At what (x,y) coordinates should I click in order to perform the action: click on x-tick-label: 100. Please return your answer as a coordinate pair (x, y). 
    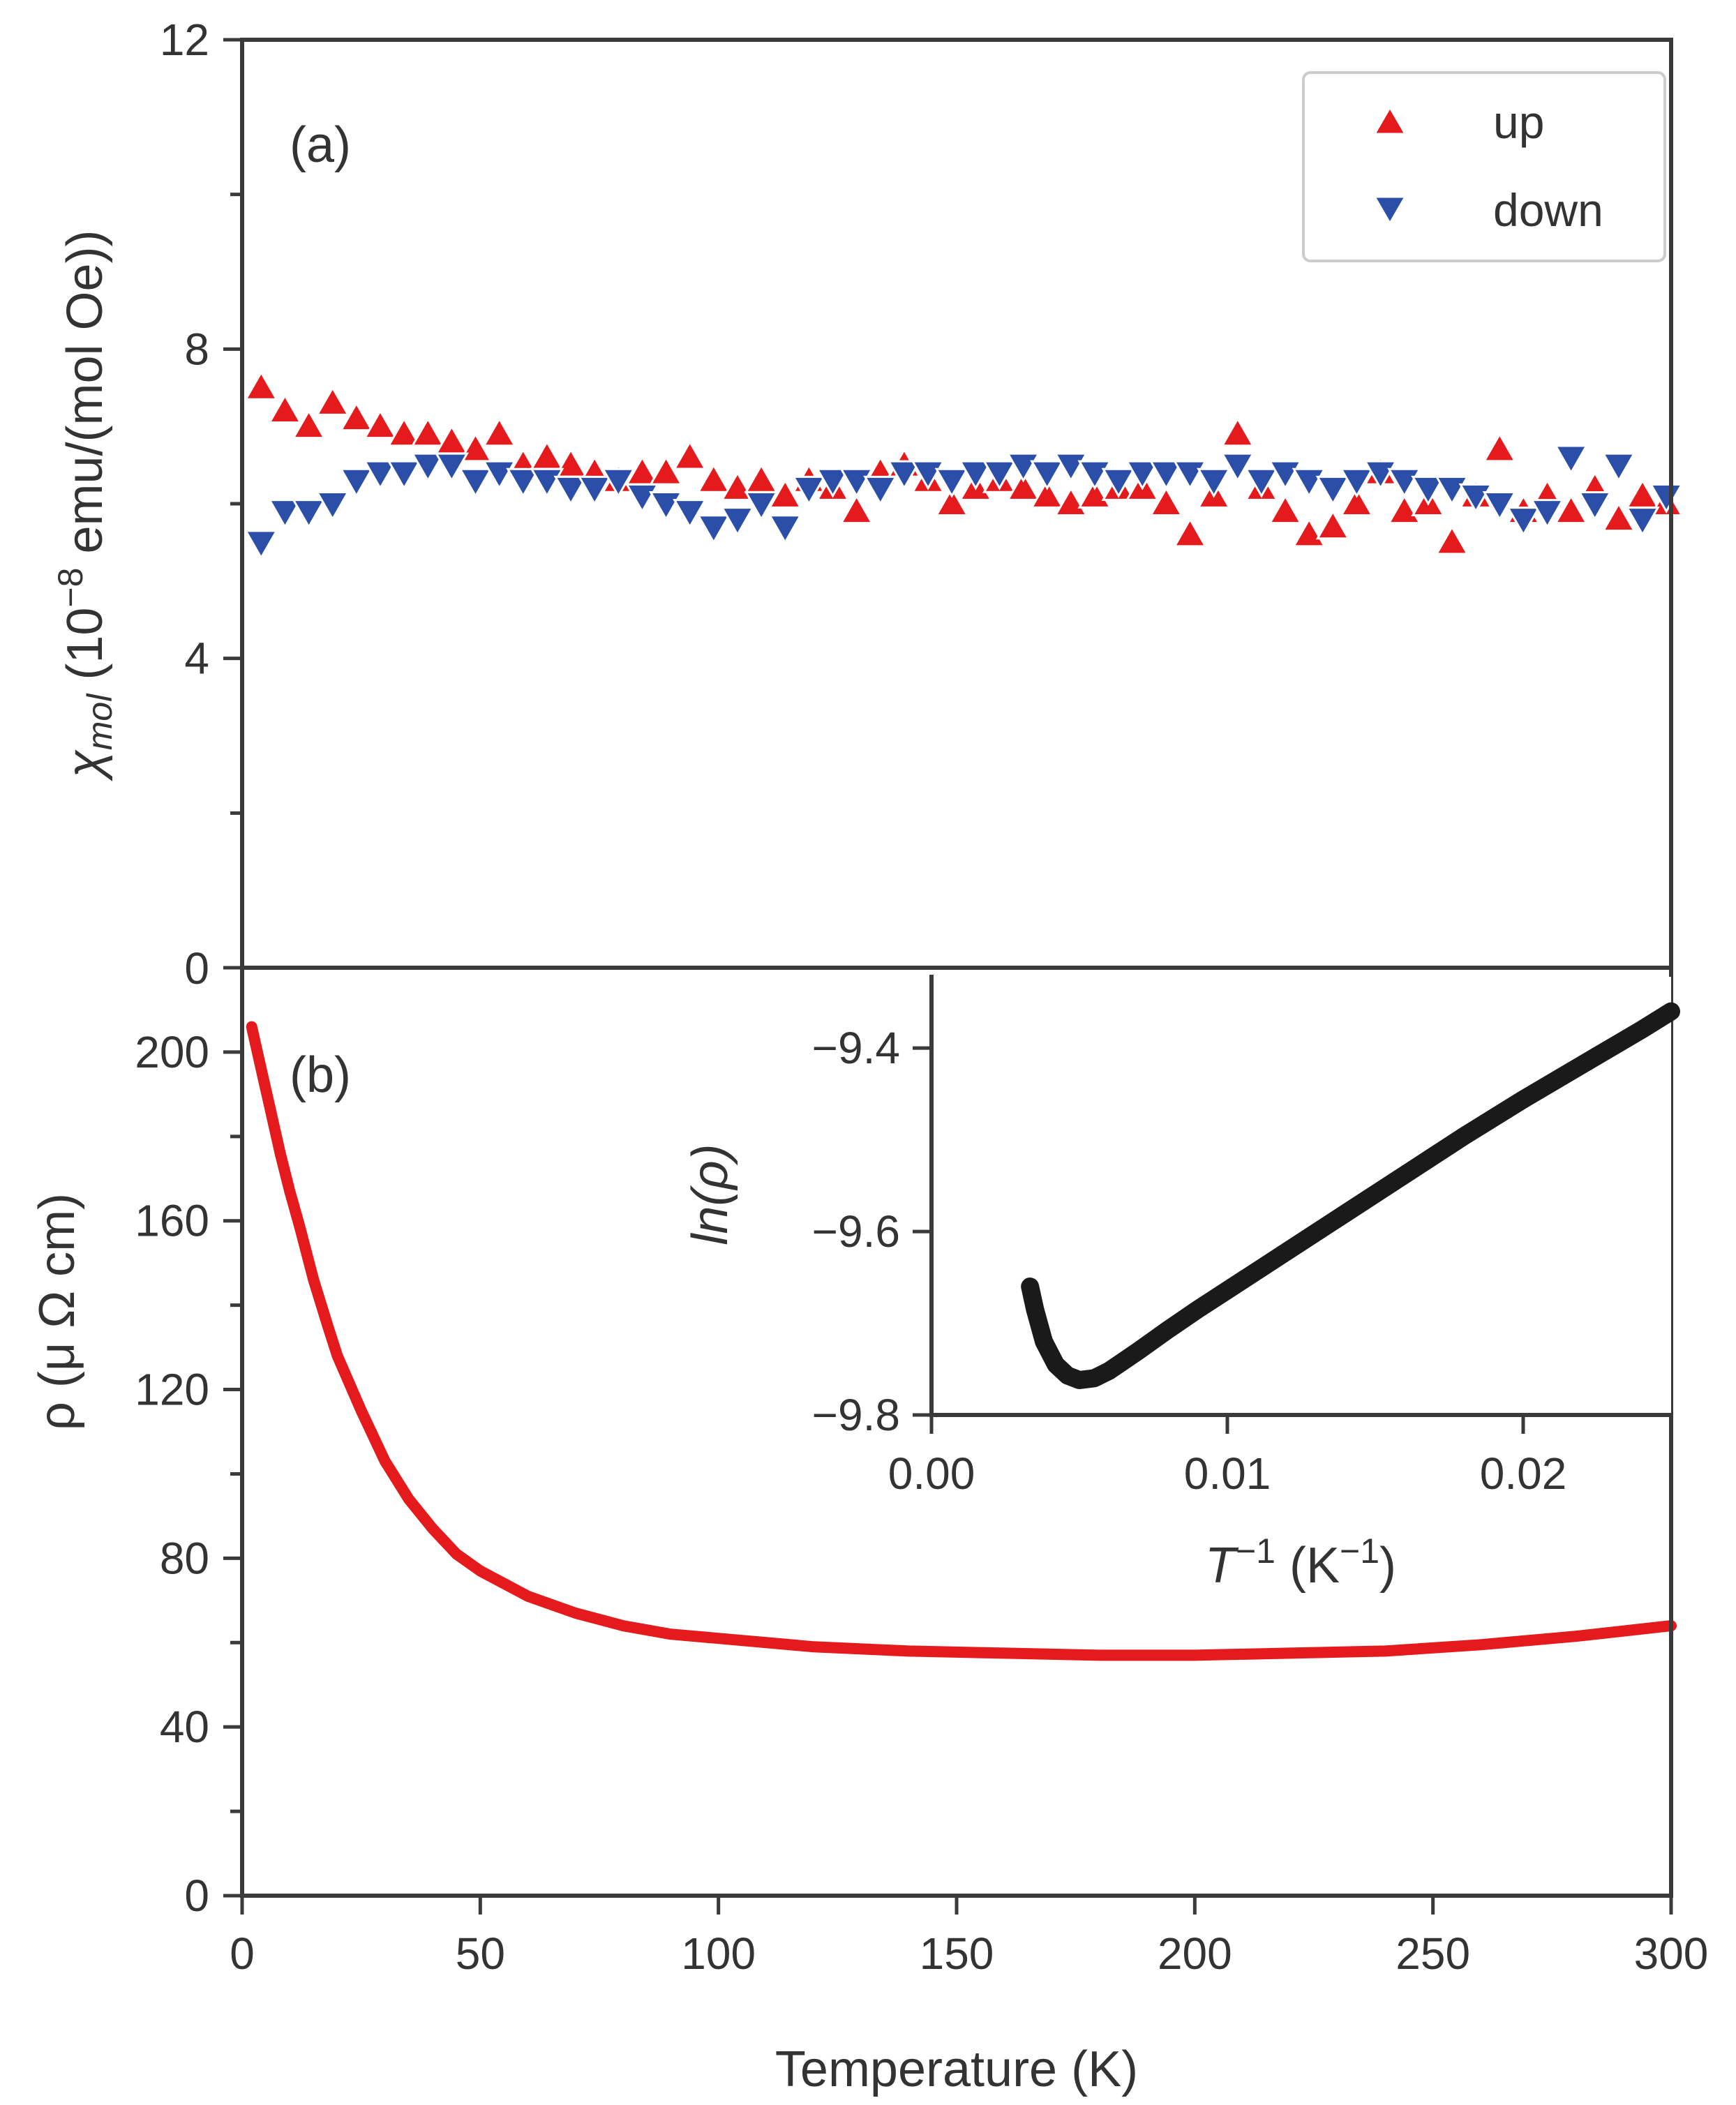
    Looking at the image, I should click on (718, 1953).